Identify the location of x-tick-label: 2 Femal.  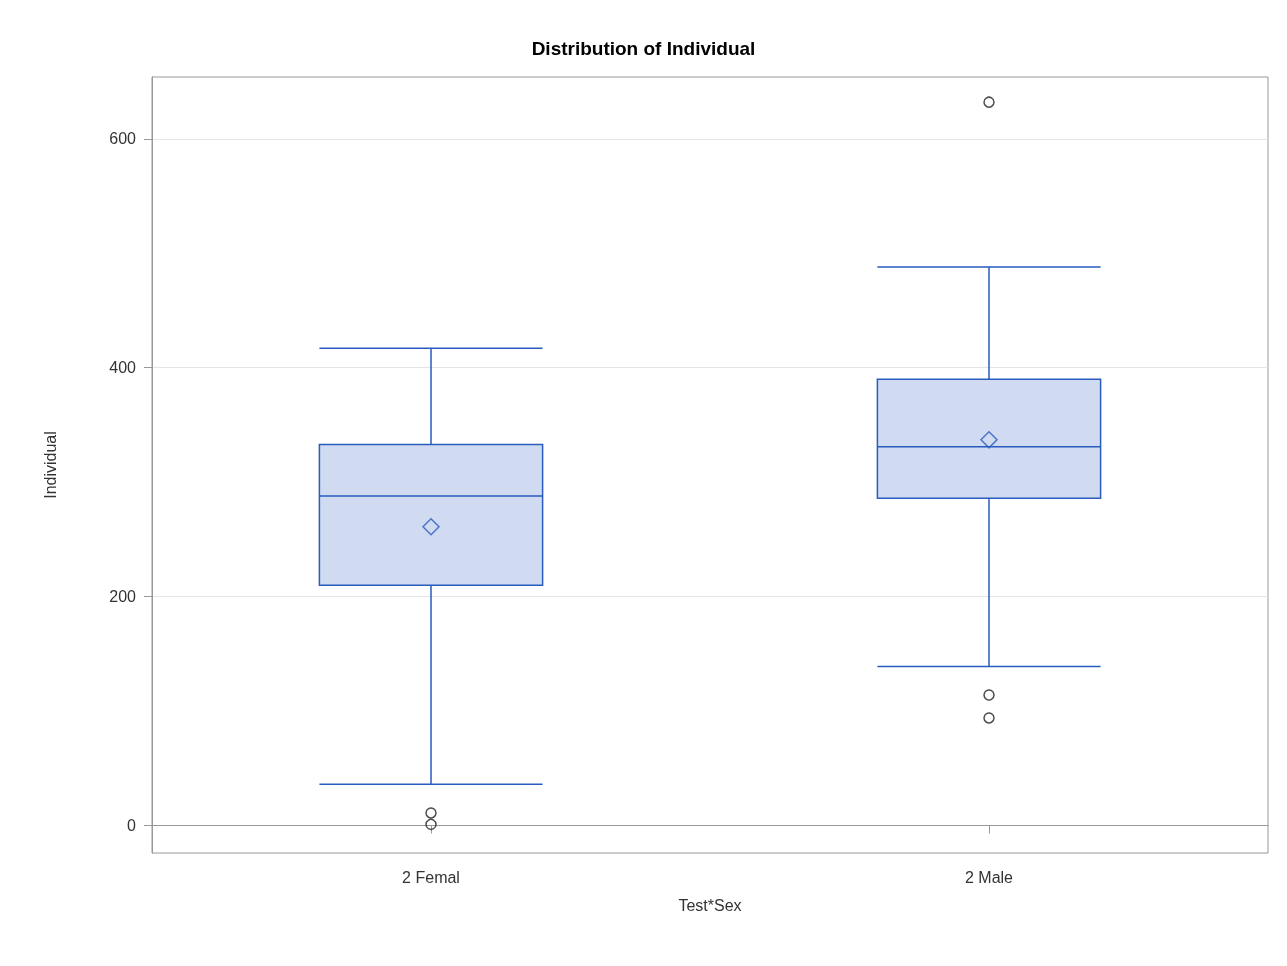
(431, 877).